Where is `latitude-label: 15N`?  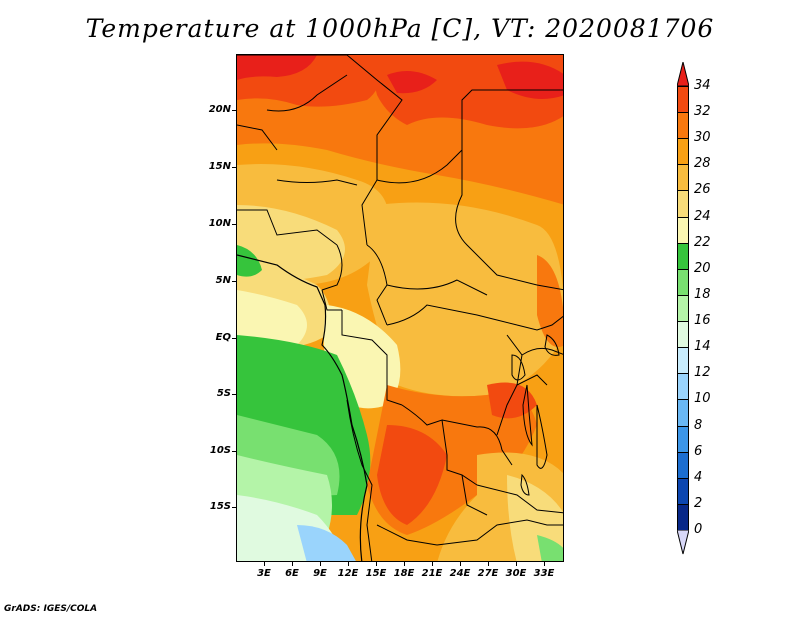
latitude-label: 15N is located at coordinates (219, 166).